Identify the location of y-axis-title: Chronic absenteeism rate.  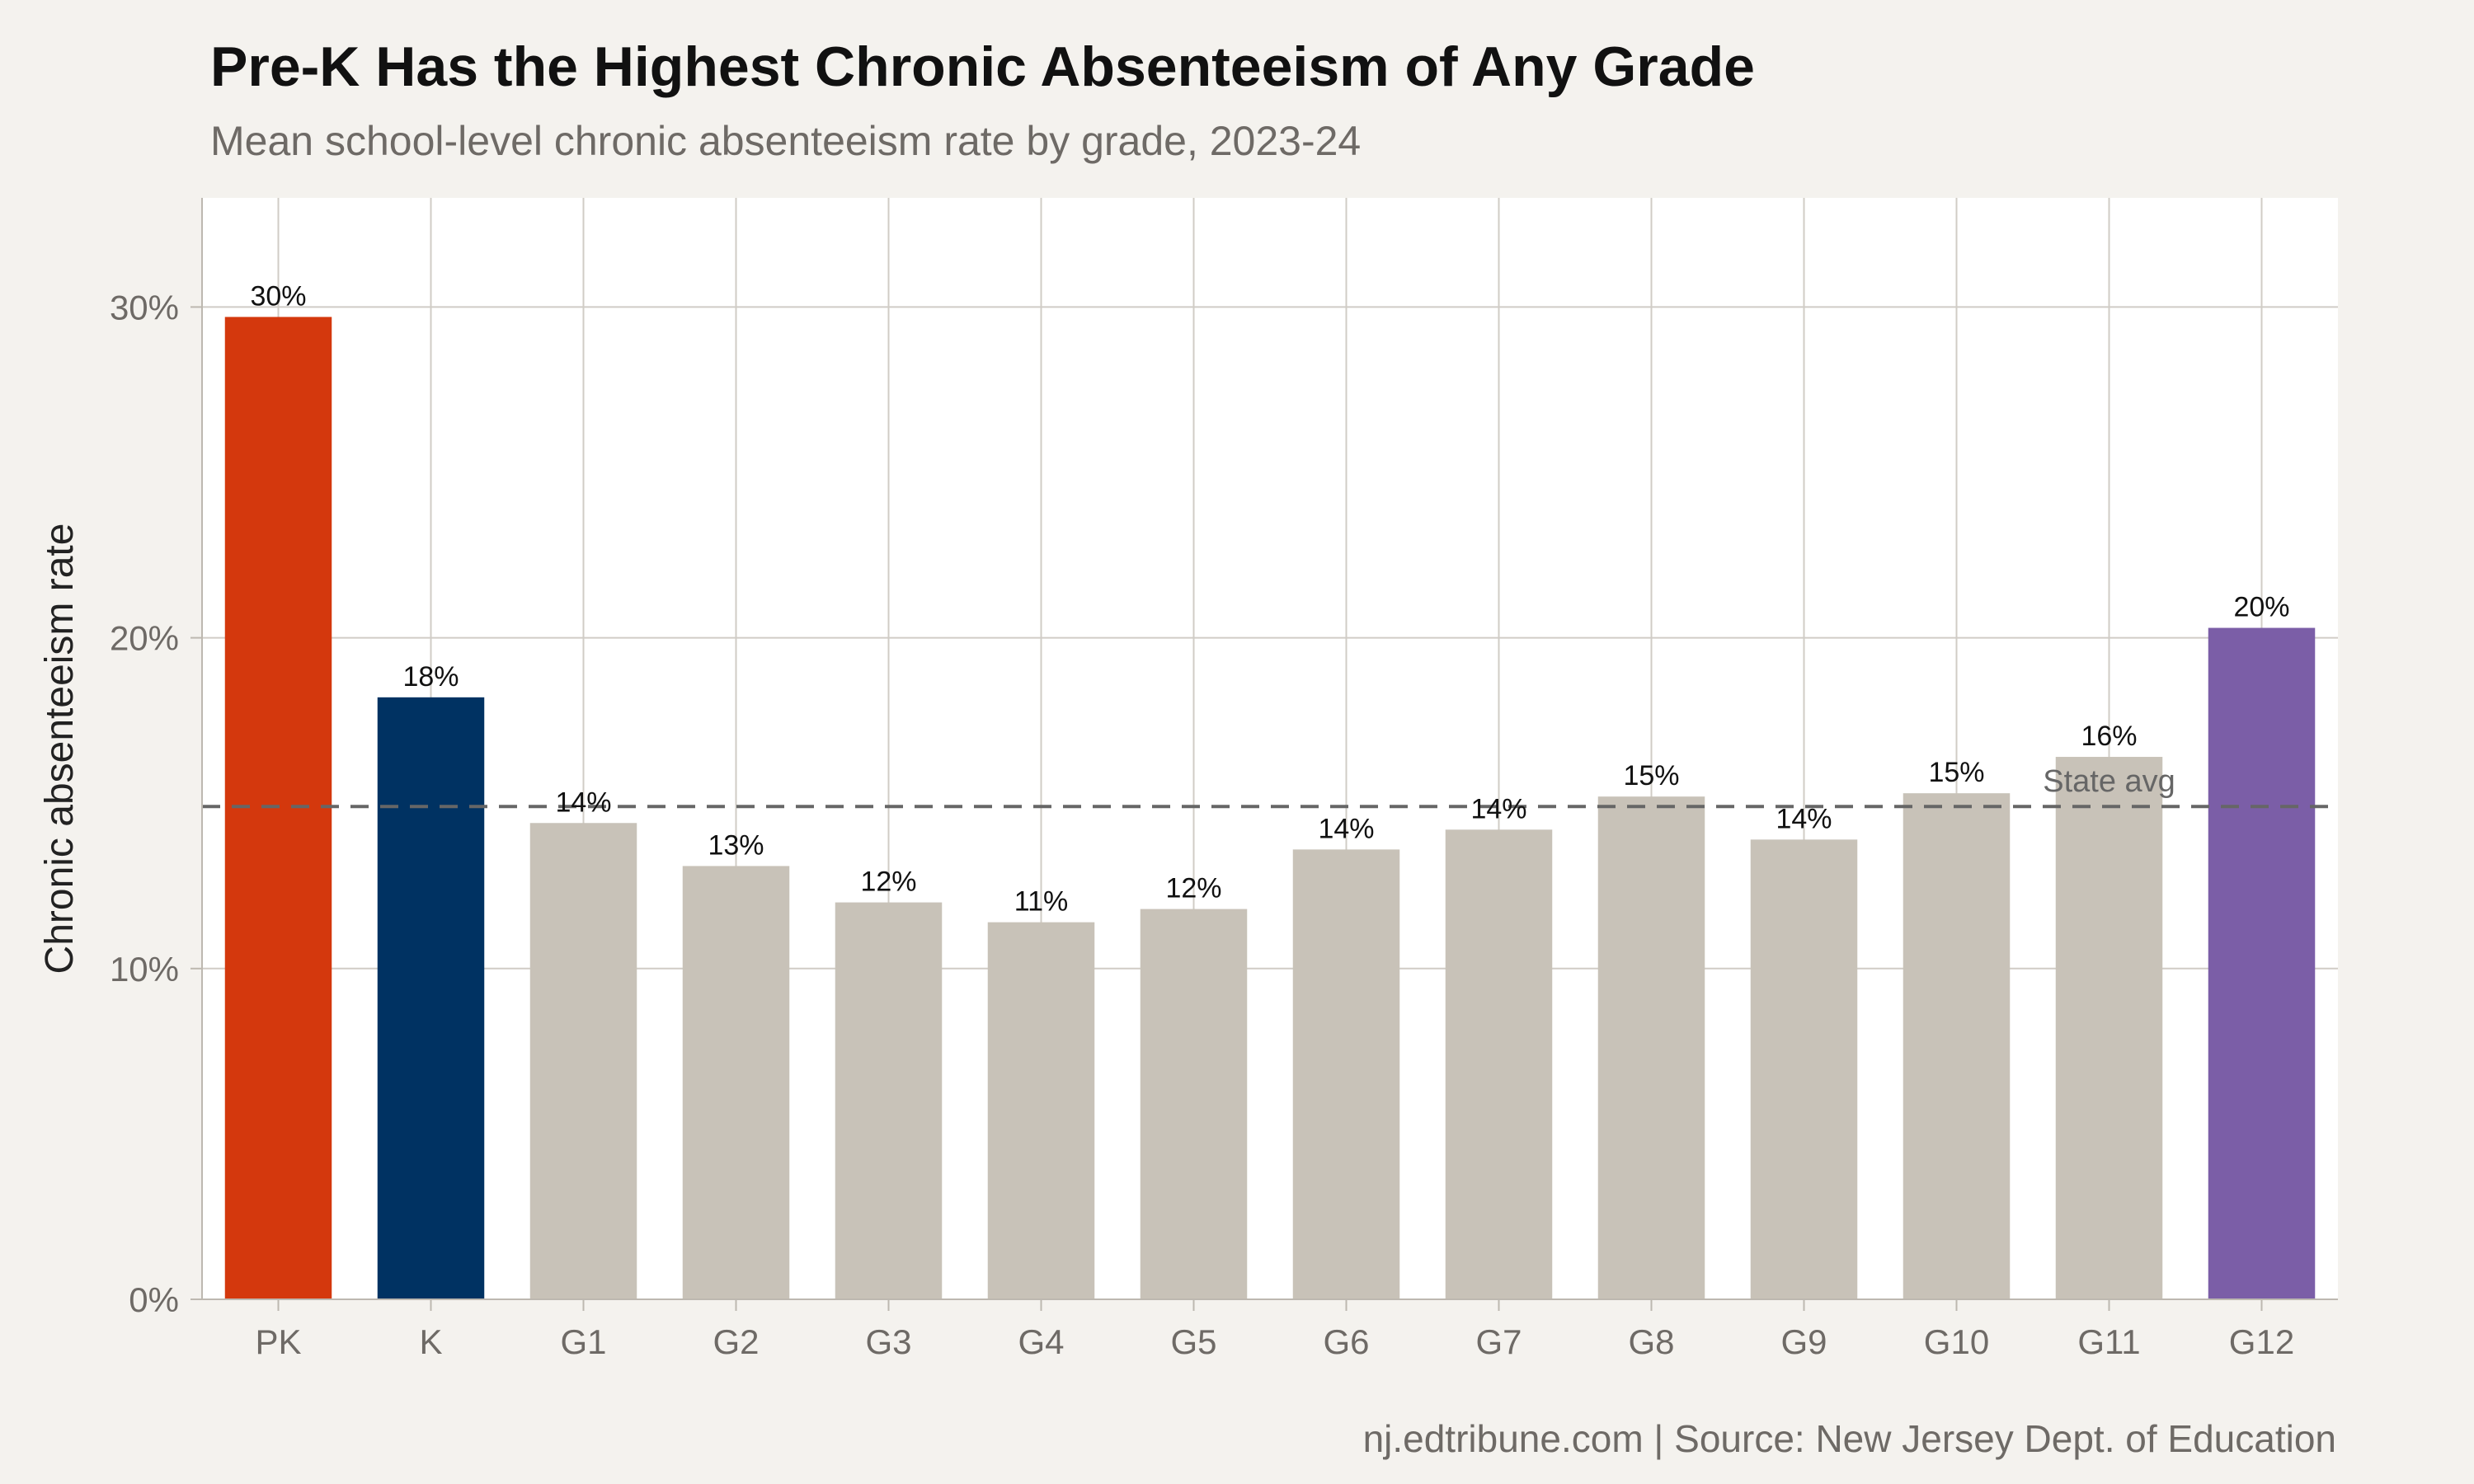
(60, 749).